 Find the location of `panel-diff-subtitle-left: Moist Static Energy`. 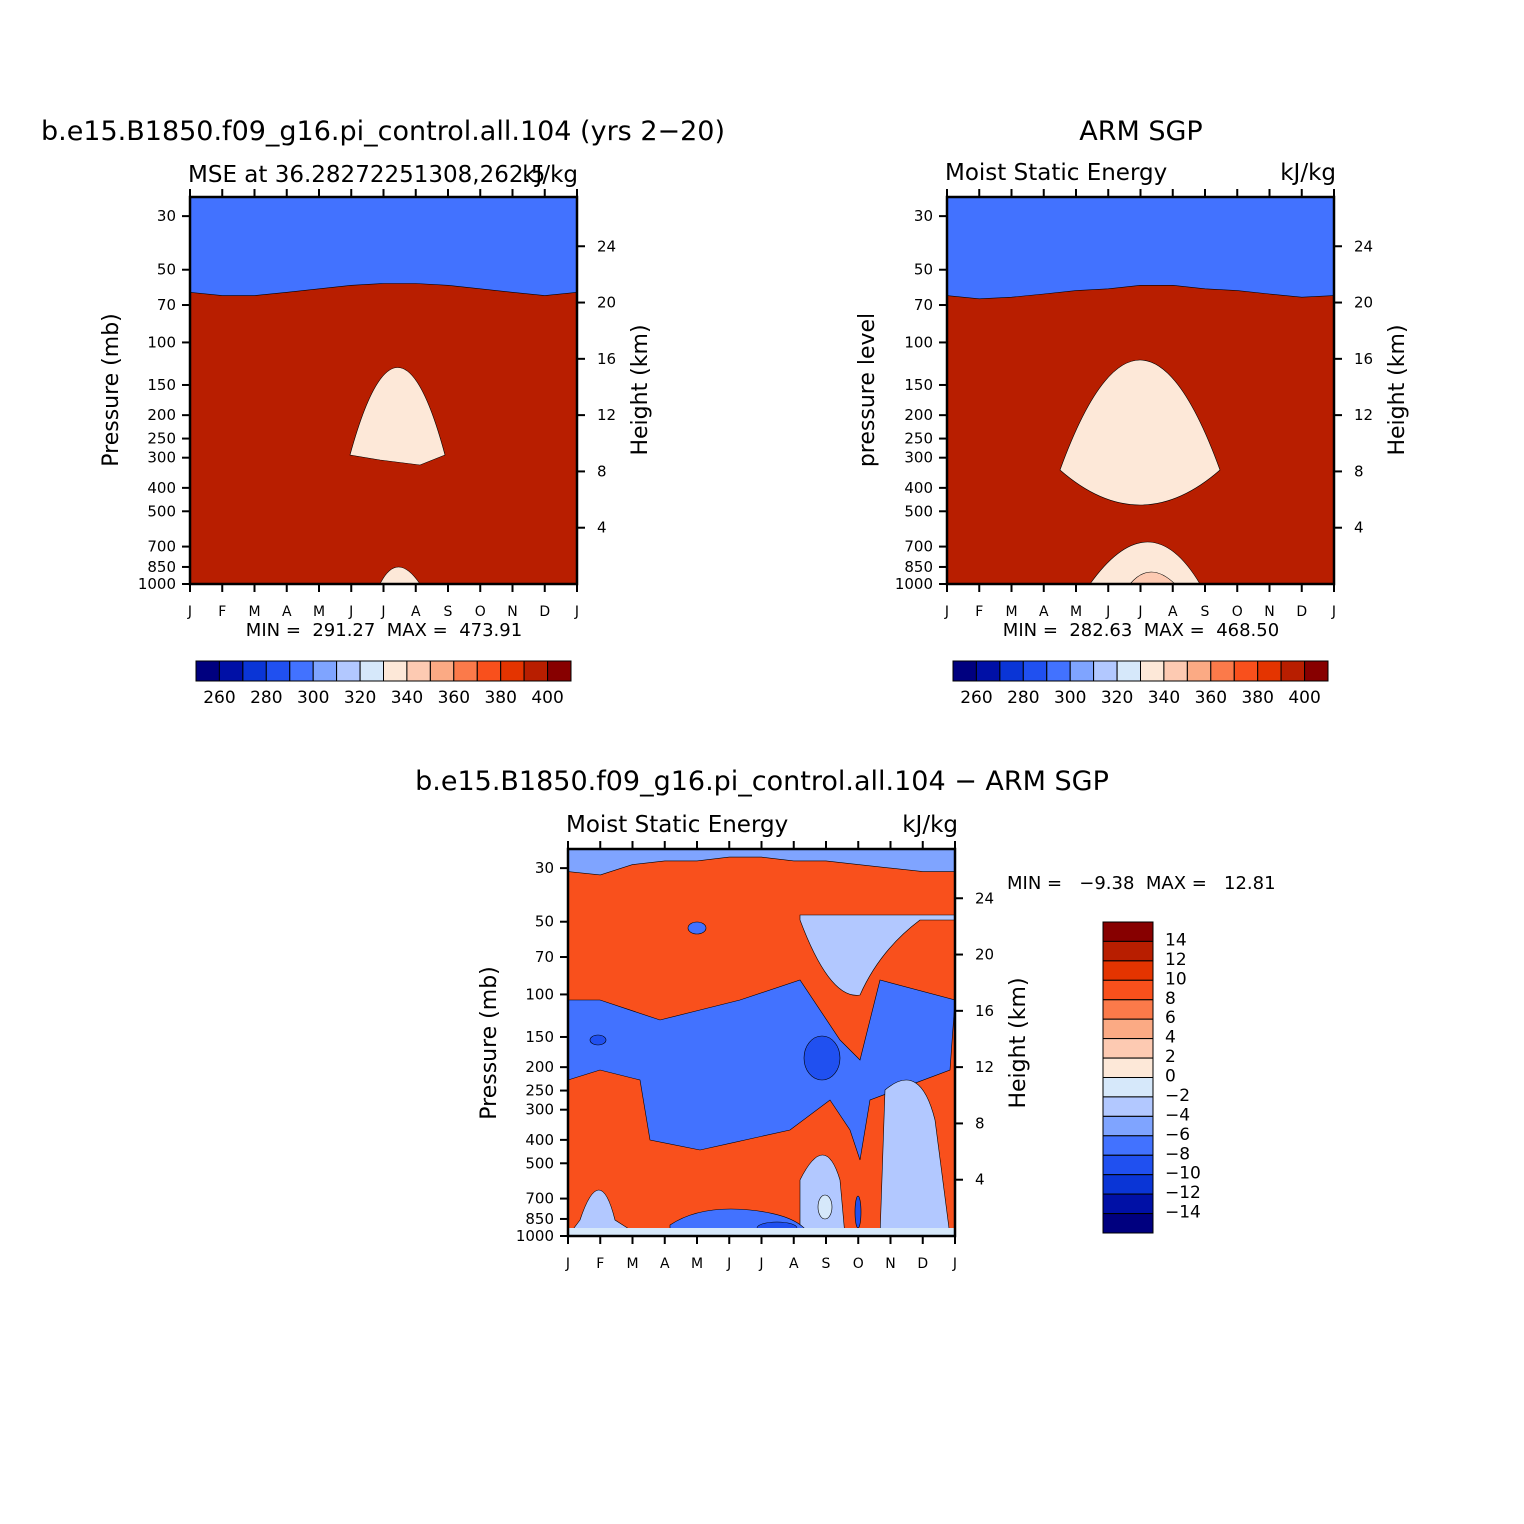

panel-diff-subtitle-left: Moist Static Energy is located at coordinates (677, 825).